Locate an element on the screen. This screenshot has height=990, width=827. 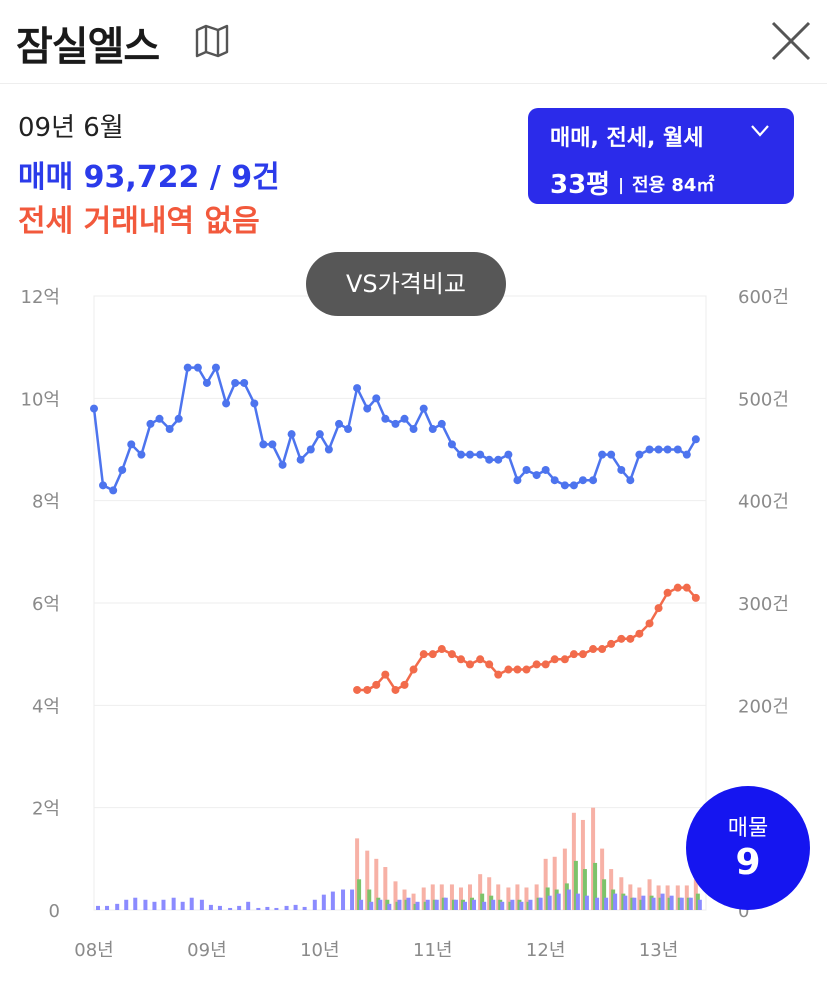
y-left-tick-label: 10억 is located at coordinates (40, 399).